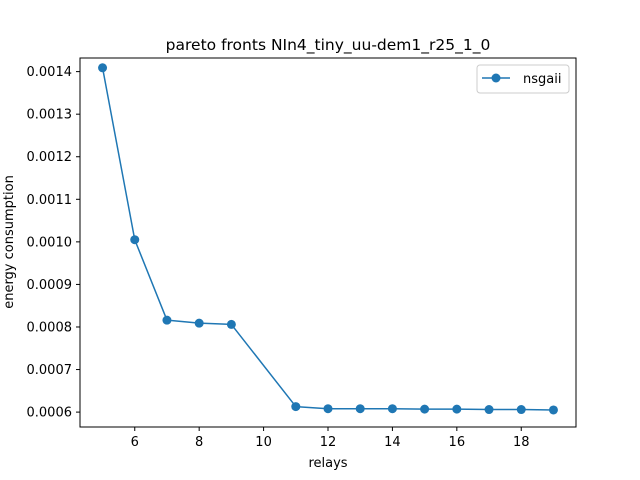 This screenshot has width=640, height=480. Describe the element at coordinates (50, 200) in the screenshot. I see `y-tick-label: 0.0011` at that location.